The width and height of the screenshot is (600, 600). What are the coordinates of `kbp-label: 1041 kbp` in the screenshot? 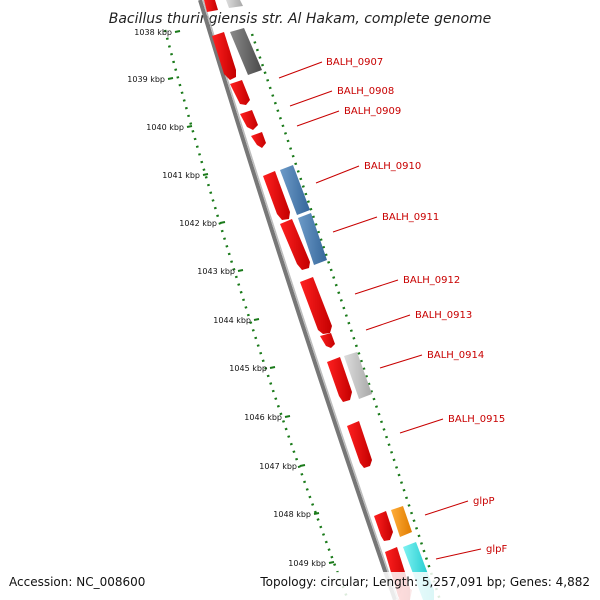 It's located at (181, 175).